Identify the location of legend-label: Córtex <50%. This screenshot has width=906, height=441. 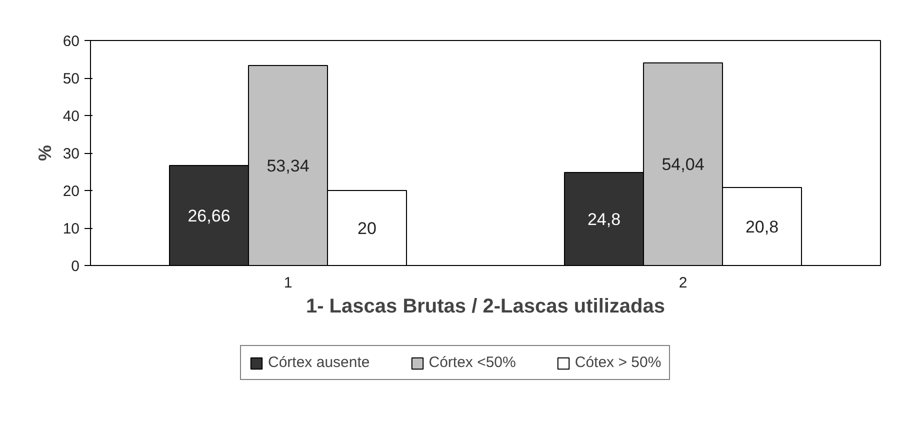
(472, 362).